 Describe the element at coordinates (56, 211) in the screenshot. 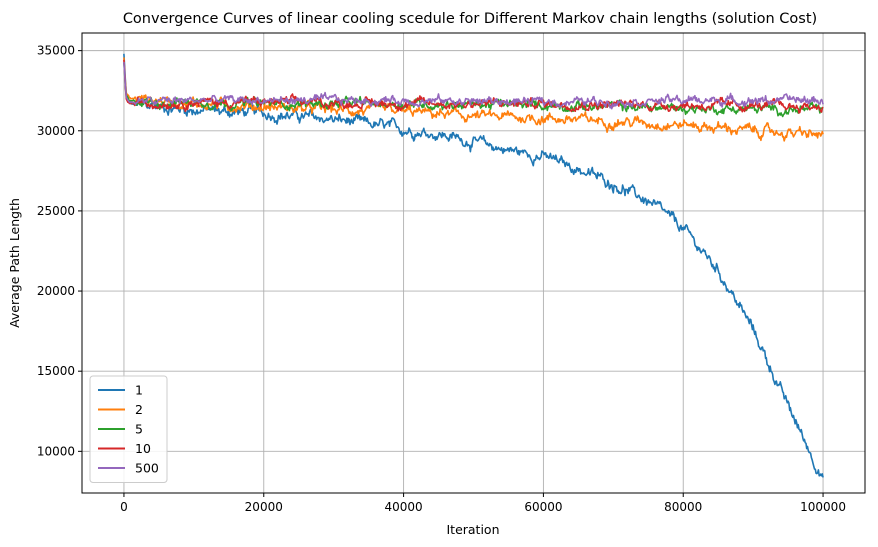

I see `y-tick-label: 25000` at that location.